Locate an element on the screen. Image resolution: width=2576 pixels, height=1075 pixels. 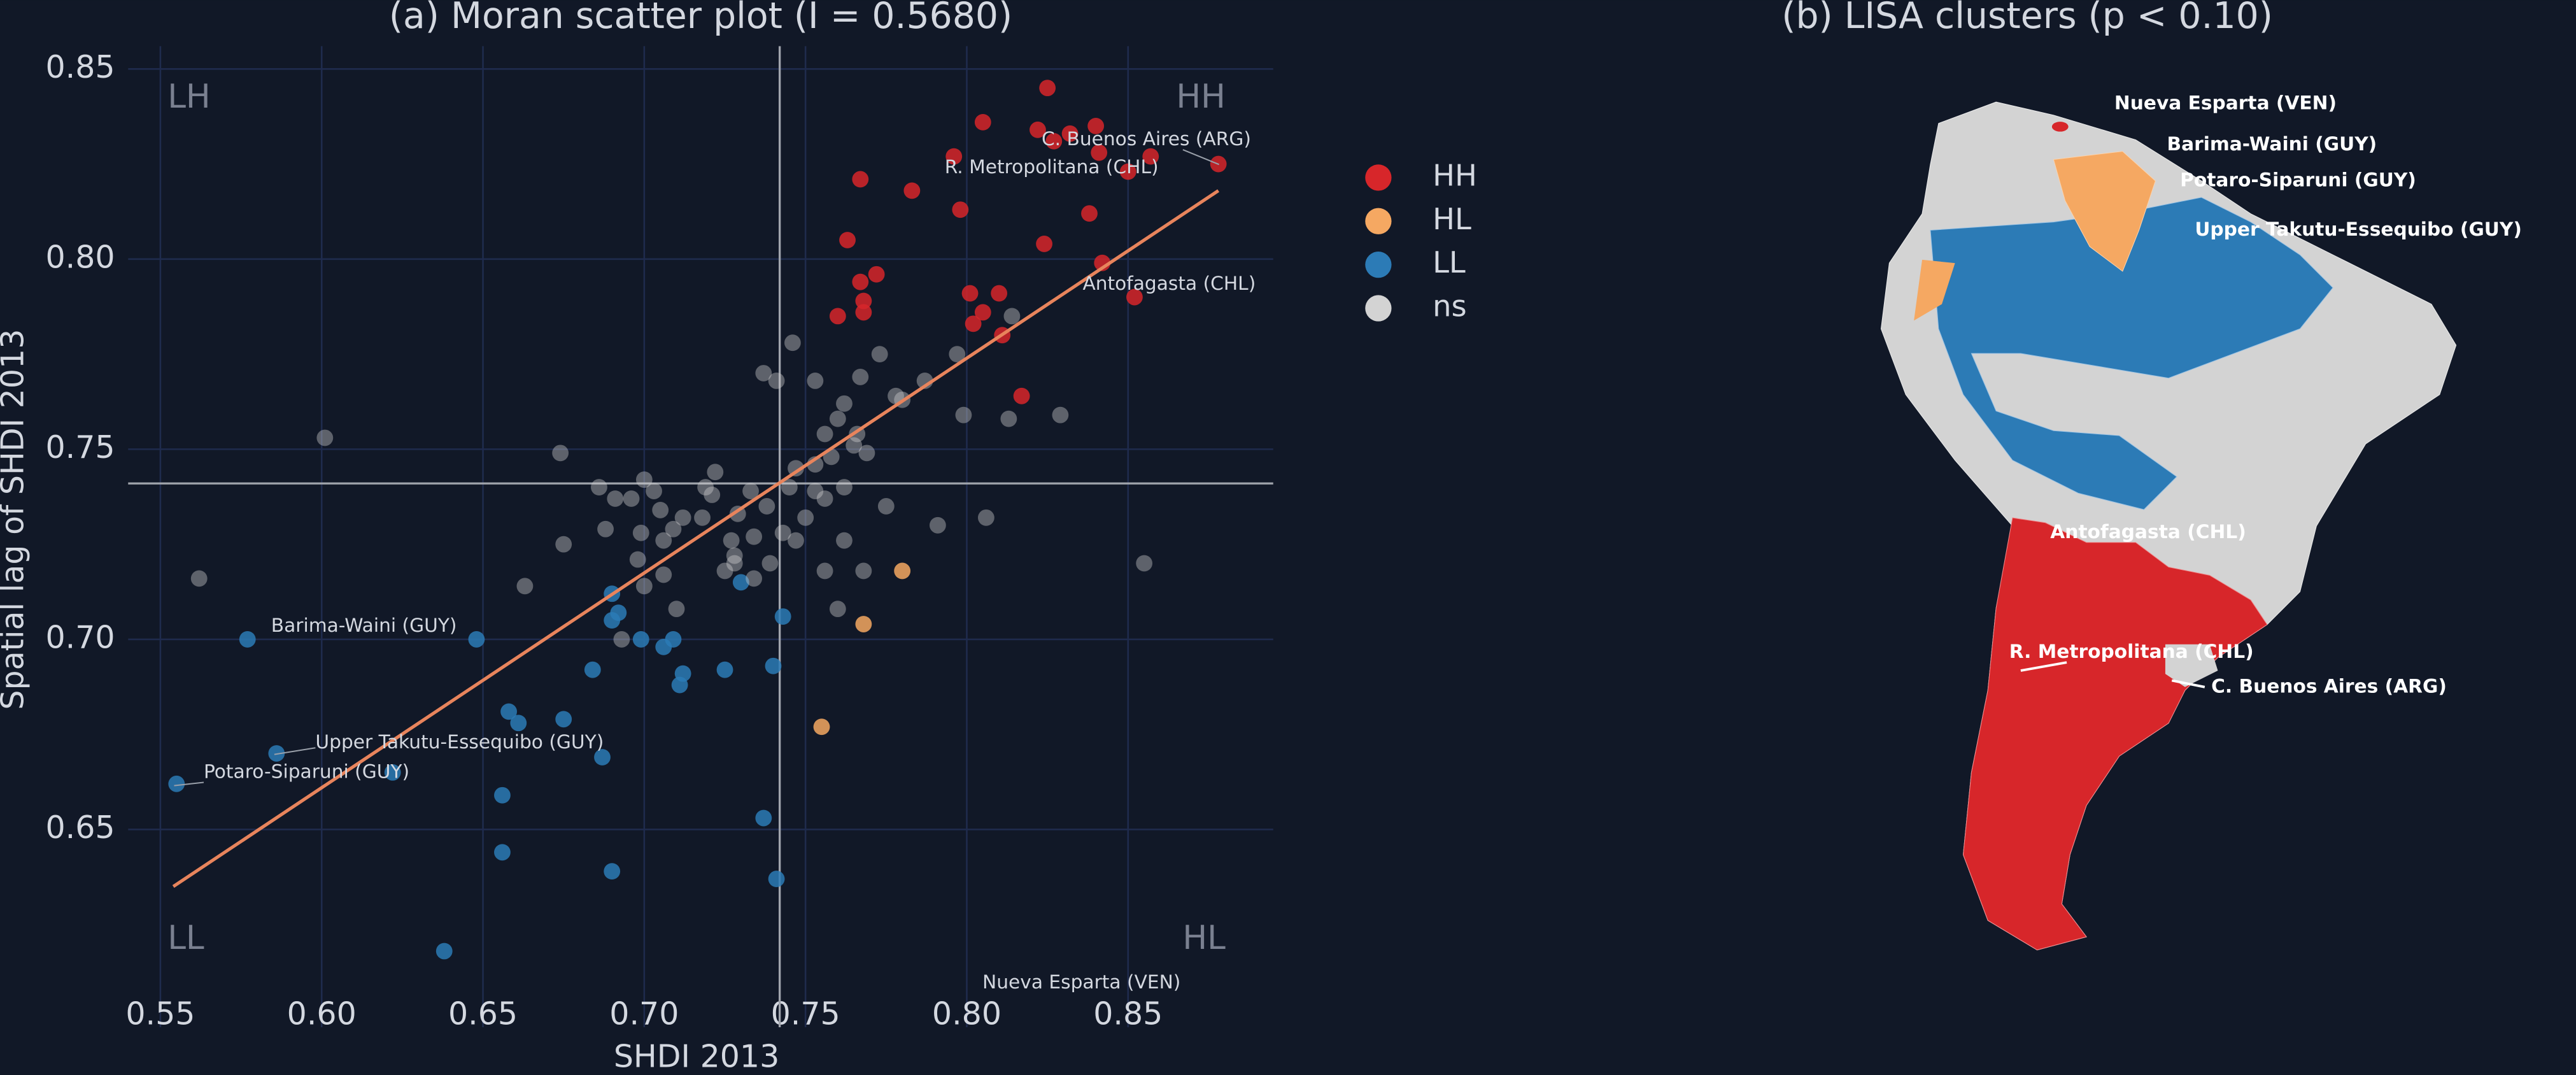
y-tick-label: 0.65 is located at coordinates (80, 827).